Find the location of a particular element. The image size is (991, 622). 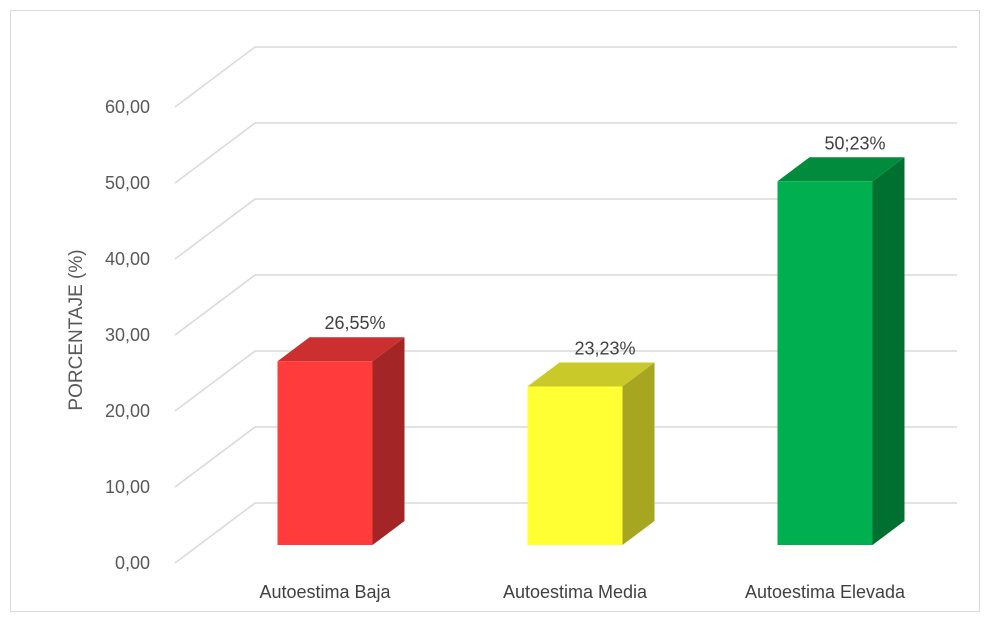

y-tick-label: 20,00 is located at coordinates (127, 411).